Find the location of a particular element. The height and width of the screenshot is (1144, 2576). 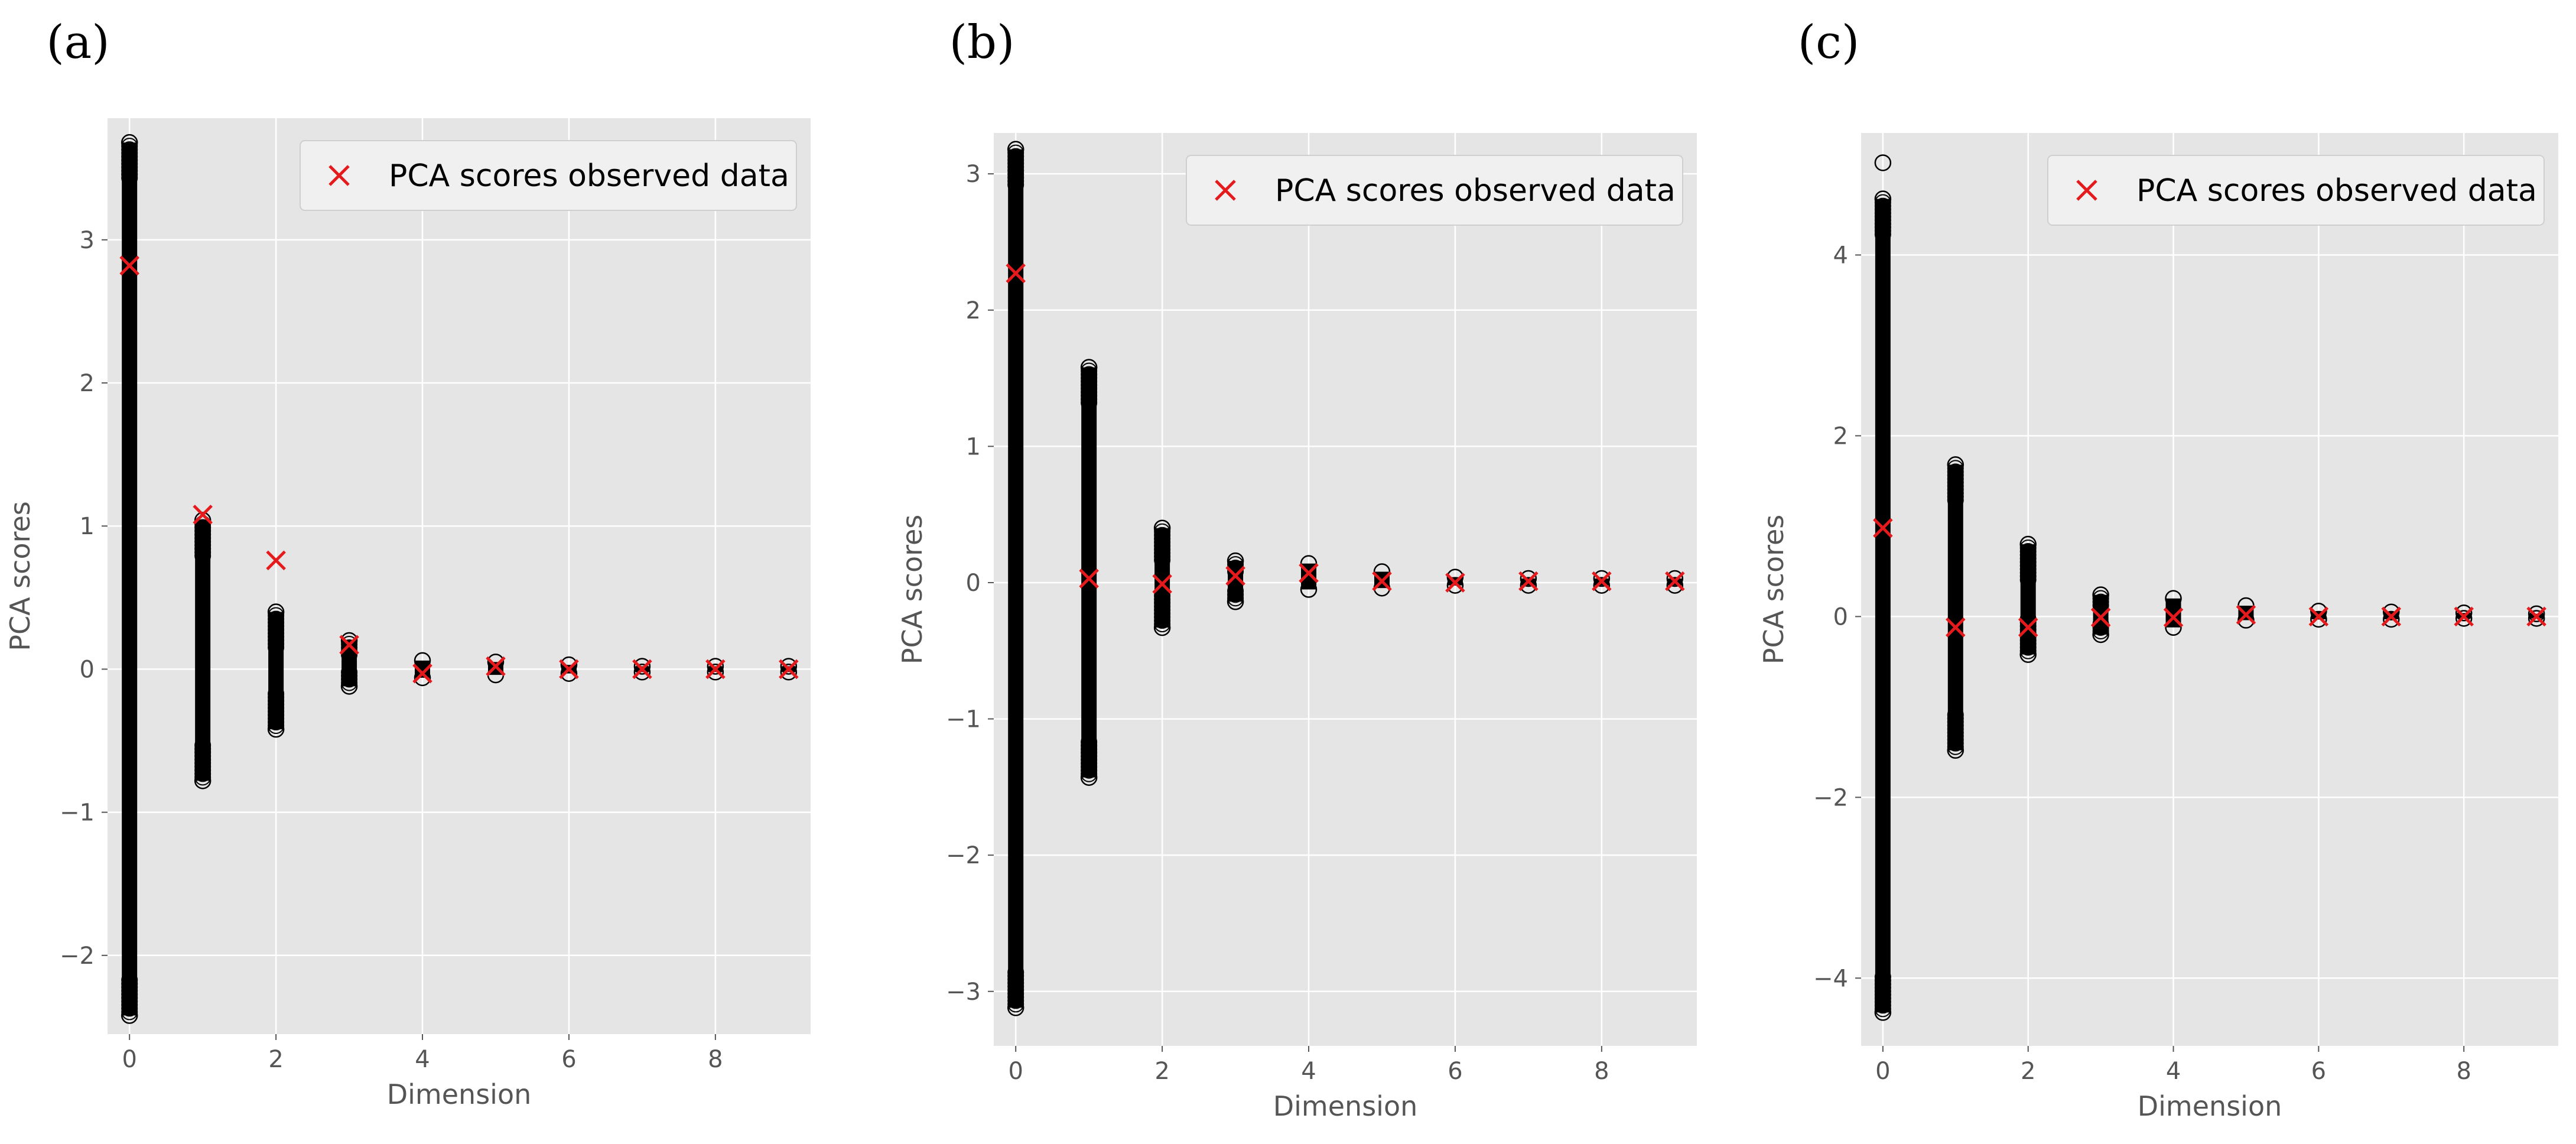

y-tick-label: −3 is located at coordinates (964, 992).